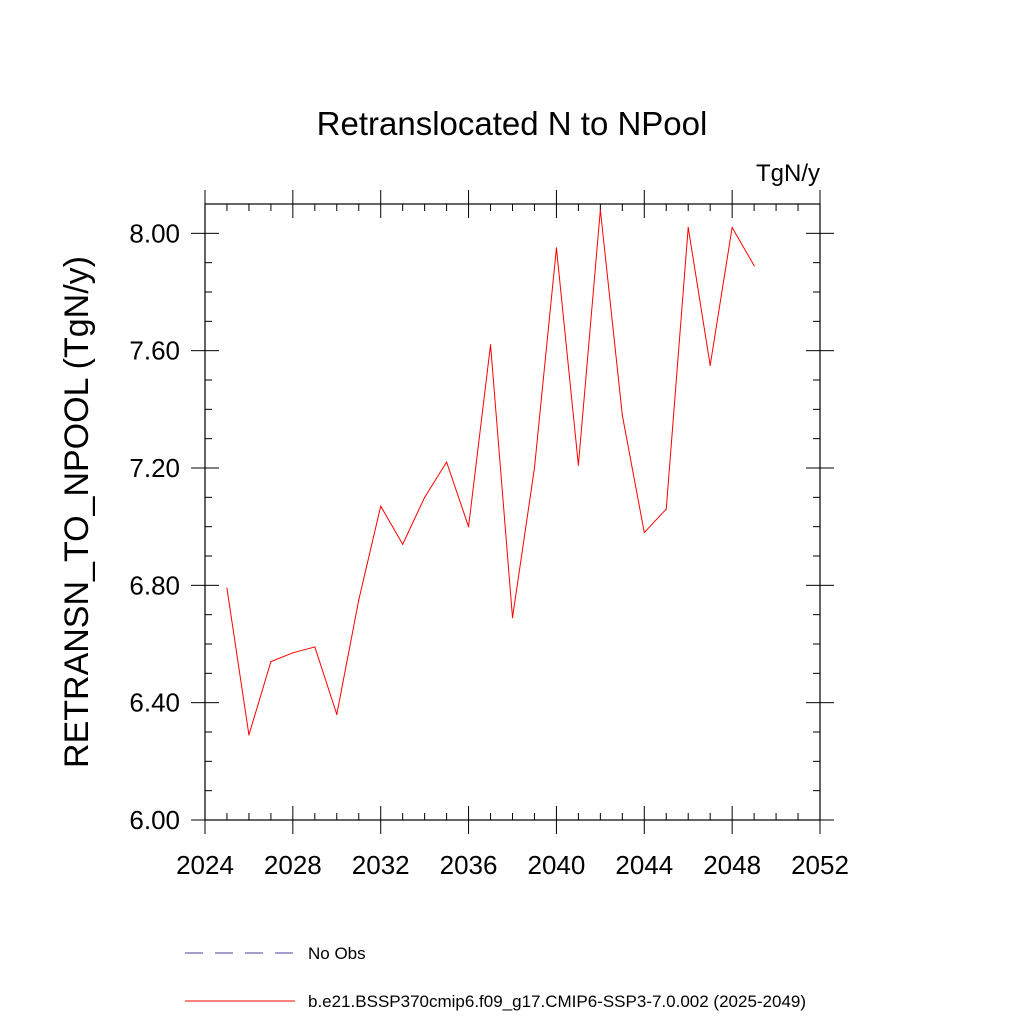  I want to click on y-tick-label: 8.00, so click(154, 233).